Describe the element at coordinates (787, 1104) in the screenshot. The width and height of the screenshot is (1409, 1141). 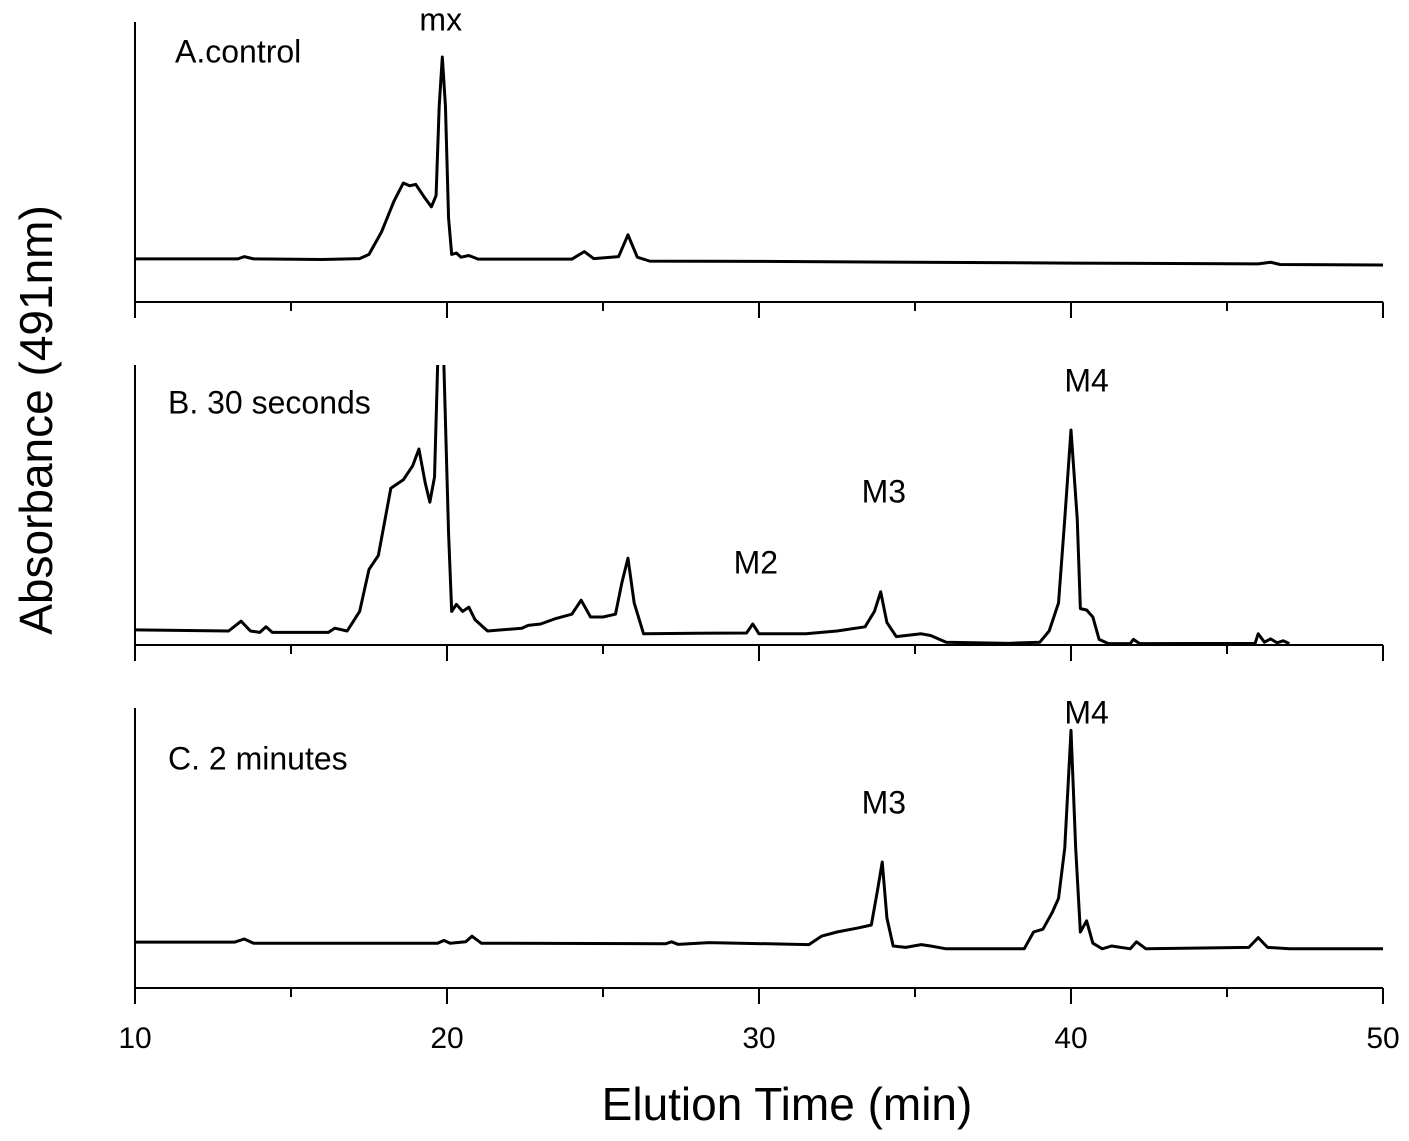
I see `x-axis-label: Elution Time (min)` at that location.